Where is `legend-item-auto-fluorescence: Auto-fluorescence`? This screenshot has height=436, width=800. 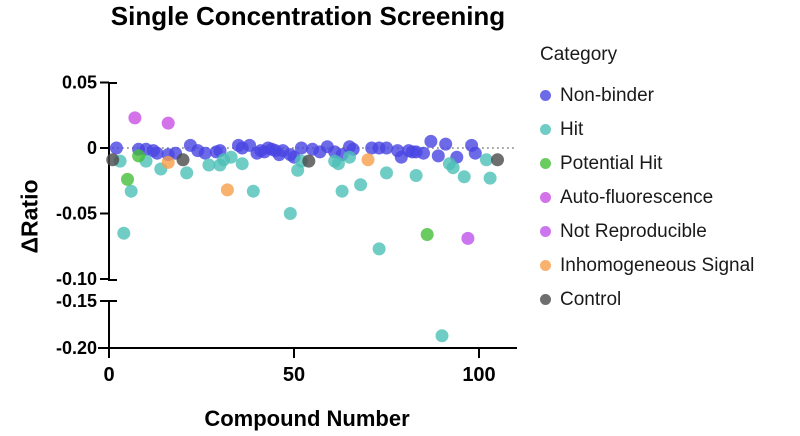 legend-item-auto-fluorescence: Auto-fluorescence is located at coordinates (669, 198).